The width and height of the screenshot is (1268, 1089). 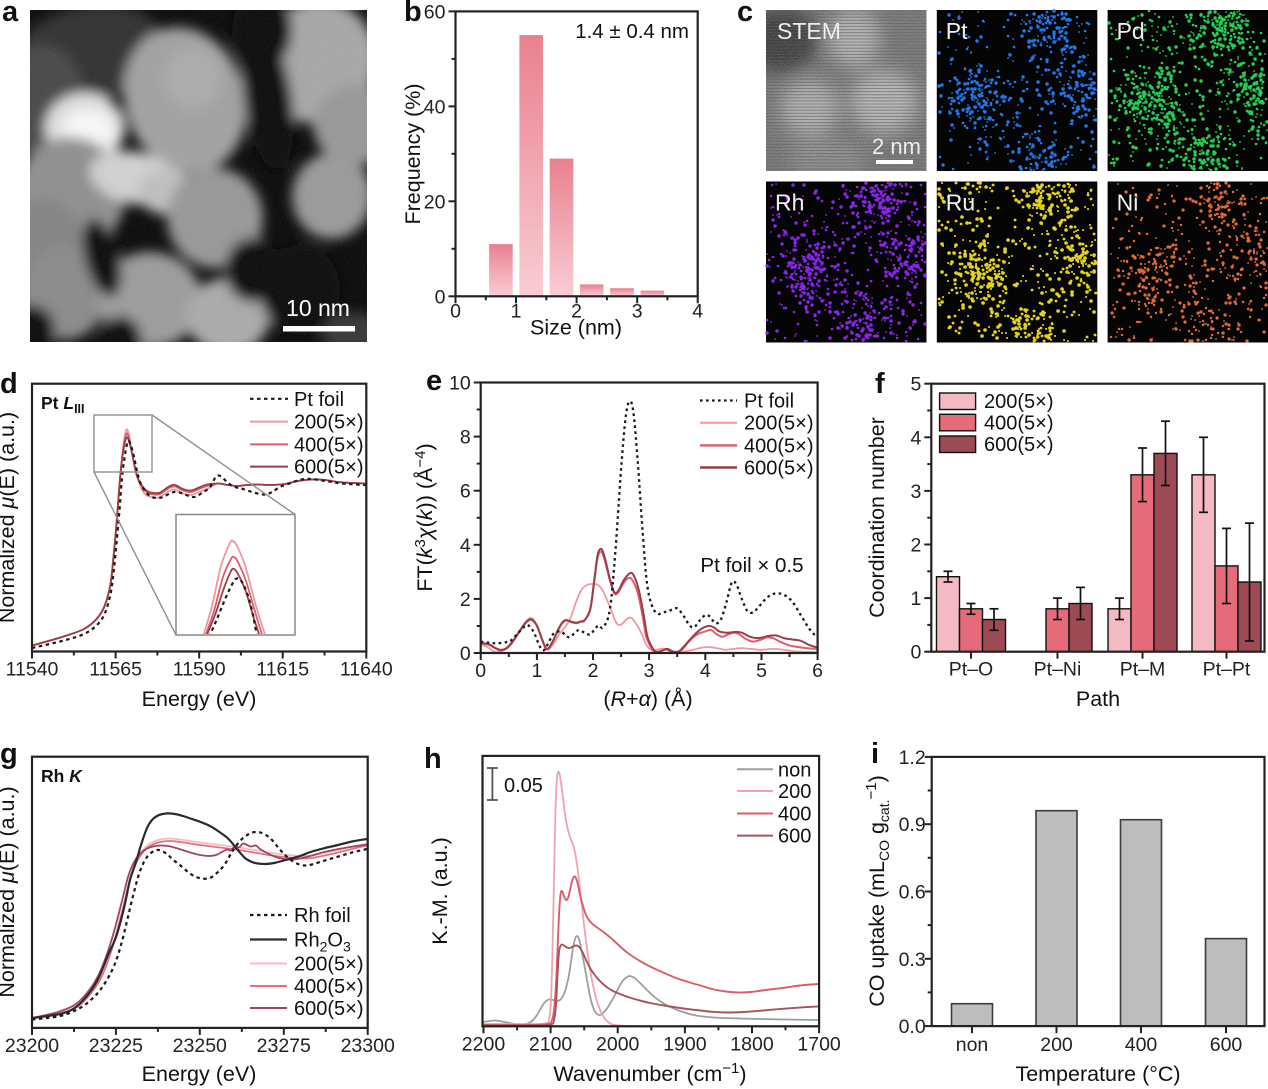 I want to click on svg-text: c, so click(x=745, y=14).